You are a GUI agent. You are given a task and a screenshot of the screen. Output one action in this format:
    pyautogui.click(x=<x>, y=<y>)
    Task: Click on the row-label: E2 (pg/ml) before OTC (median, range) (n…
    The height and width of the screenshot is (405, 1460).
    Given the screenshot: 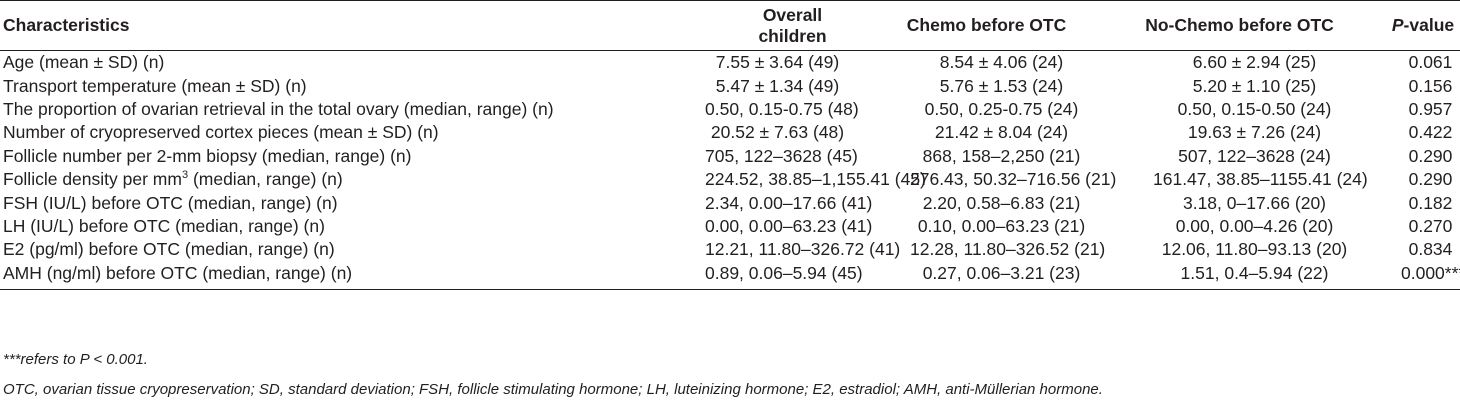 What is the action you would take?
    pyautogui.click(x=169, y=249)
    